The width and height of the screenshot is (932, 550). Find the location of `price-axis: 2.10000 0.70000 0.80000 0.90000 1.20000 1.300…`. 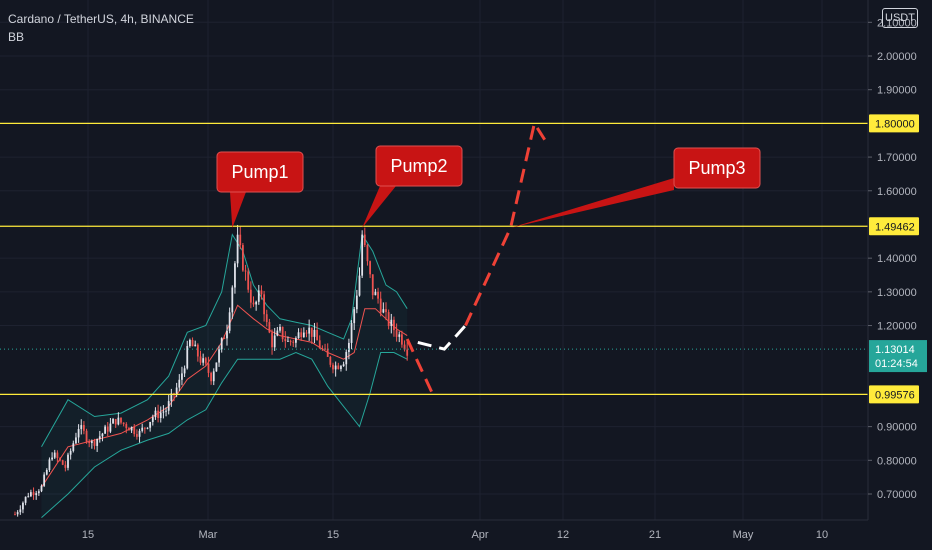

price-axis: 2.10000 0.70000 0.80000 0.90000 1.20000 1.300… is located at coordinates (892, 260).